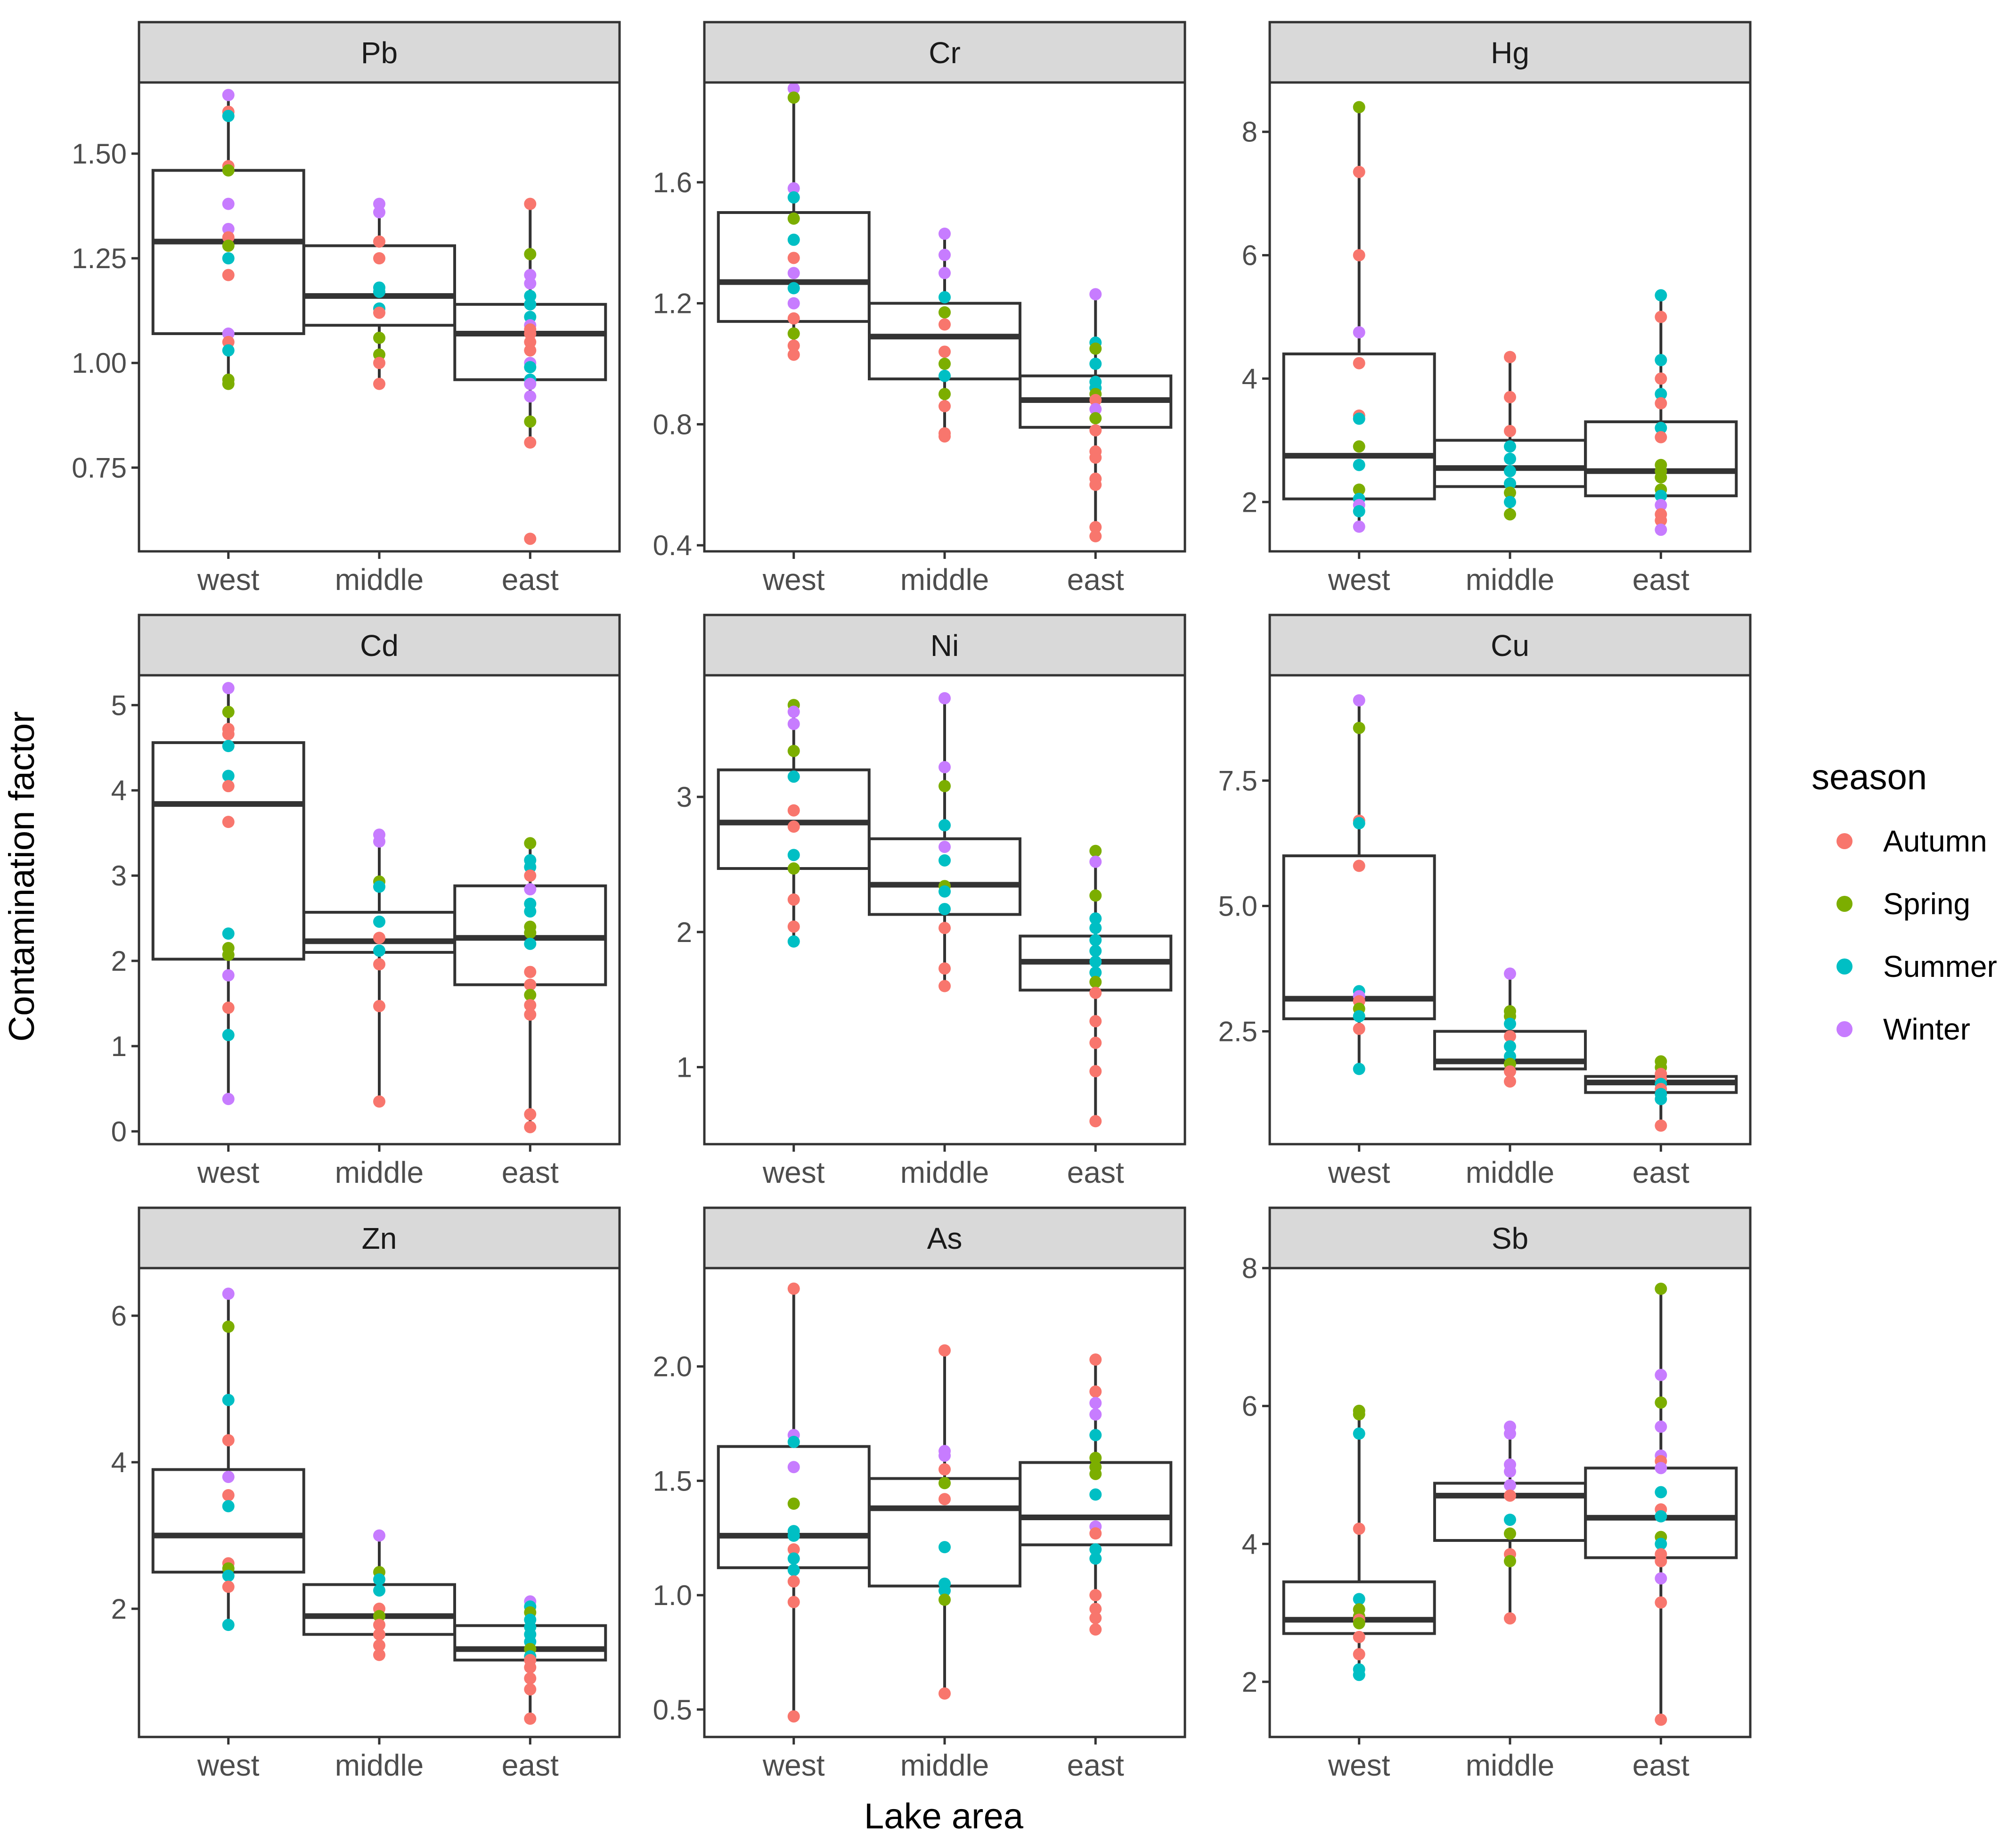  What do you see at coordinates (932, 902) in the screenshot?
I see `panel-ni: Ni 1 2 3 west middle east` at bounding box center [932, 902].